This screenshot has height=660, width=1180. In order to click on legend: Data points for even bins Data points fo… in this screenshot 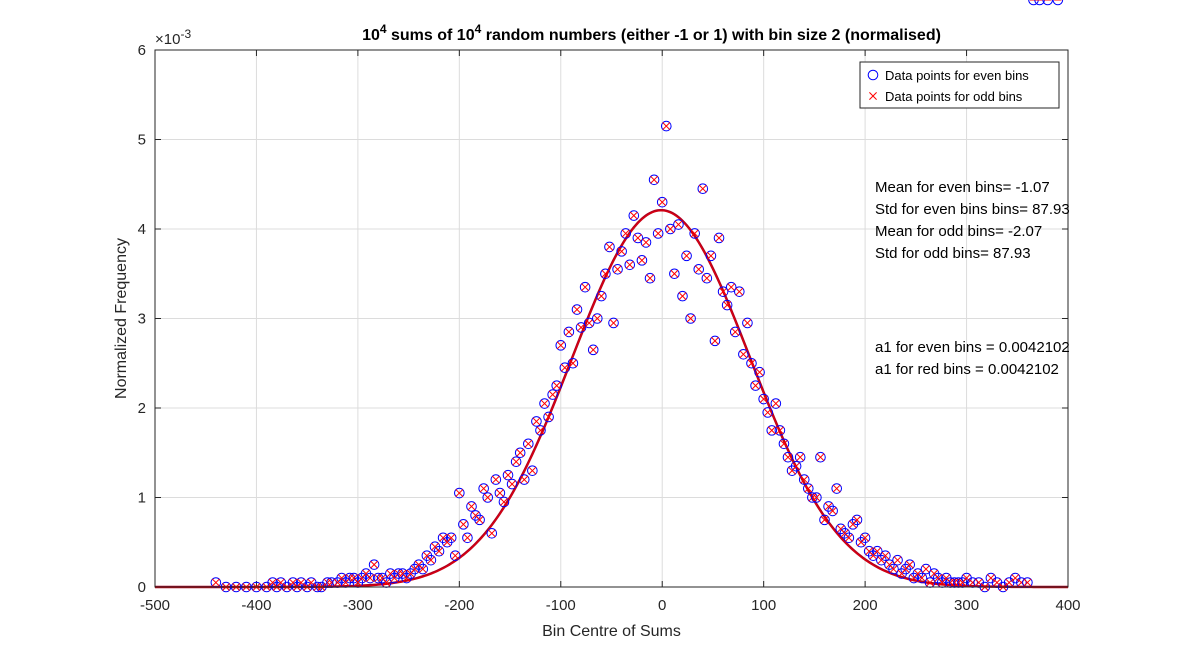, I will do `click(959, 85)`.